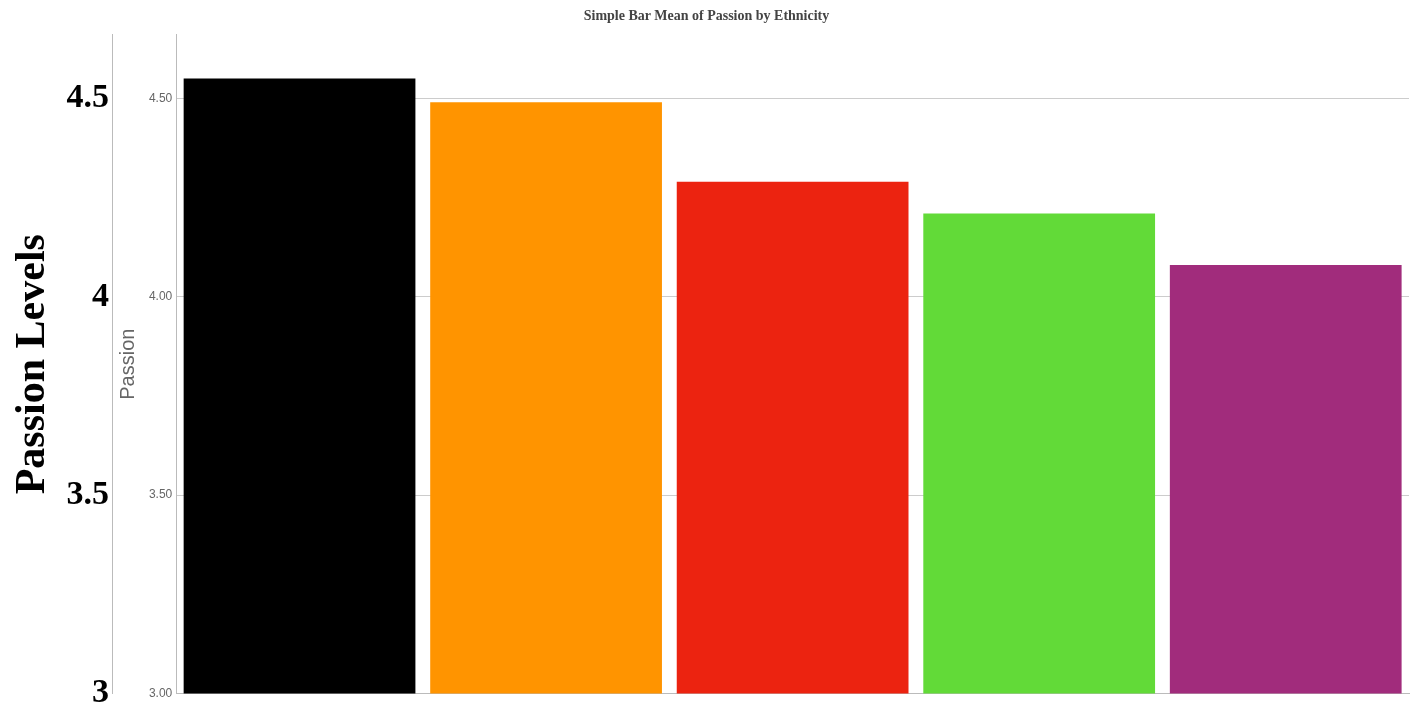 The image size is (1417, 726). I want to click on y2-tick-label: 4.00, so click(160, 296).